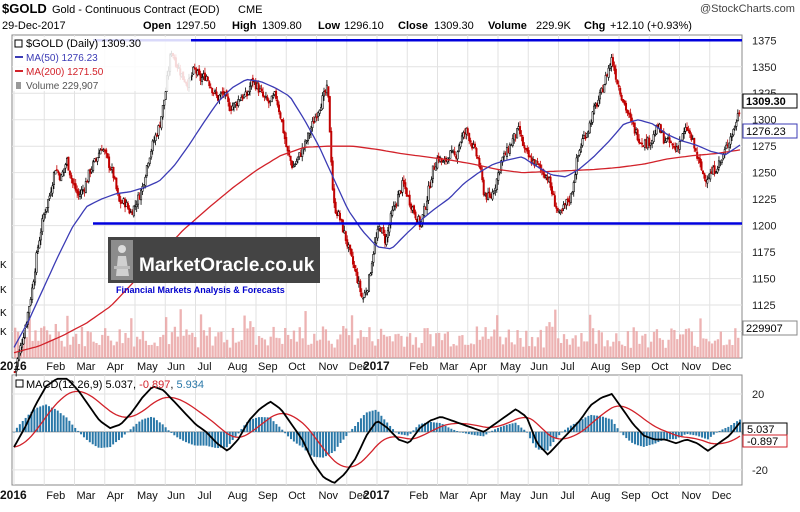  Describe the element at coordinates (65, 72) in the screenshot. I see `ma200-legend: MA(200) 1271.50` at that location.